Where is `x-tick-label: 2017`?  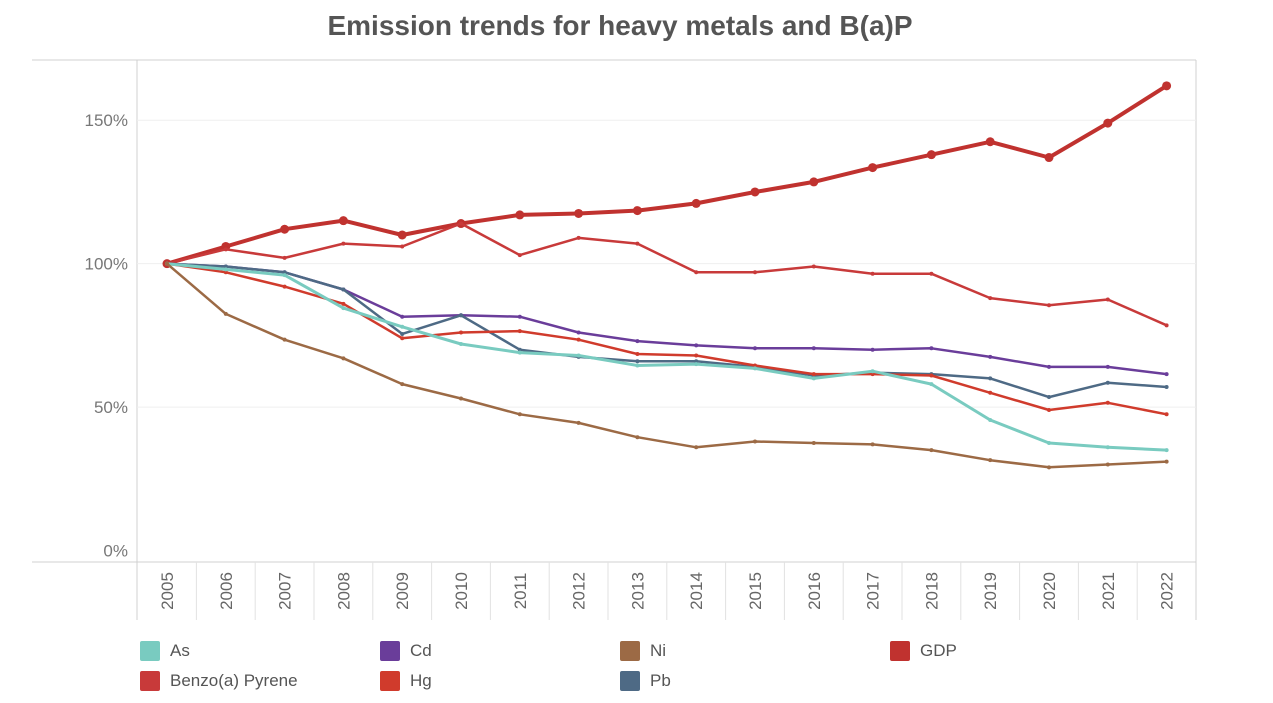 x-tick-label: 2017 is located at coordinates (873, 591).